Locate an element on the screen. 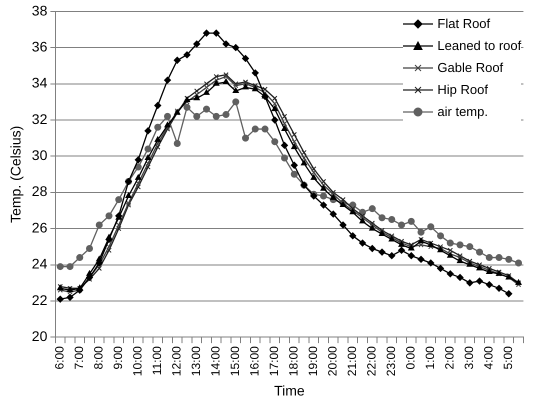  y-tick-label: 32 is located at coordinates (40, 118).